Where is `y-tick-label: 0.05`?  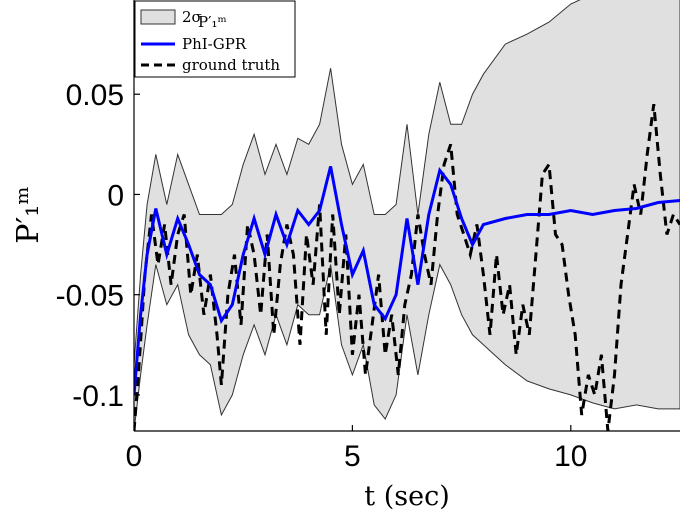 y-tick-label: 0.05 is located at coordinates (95, 95).